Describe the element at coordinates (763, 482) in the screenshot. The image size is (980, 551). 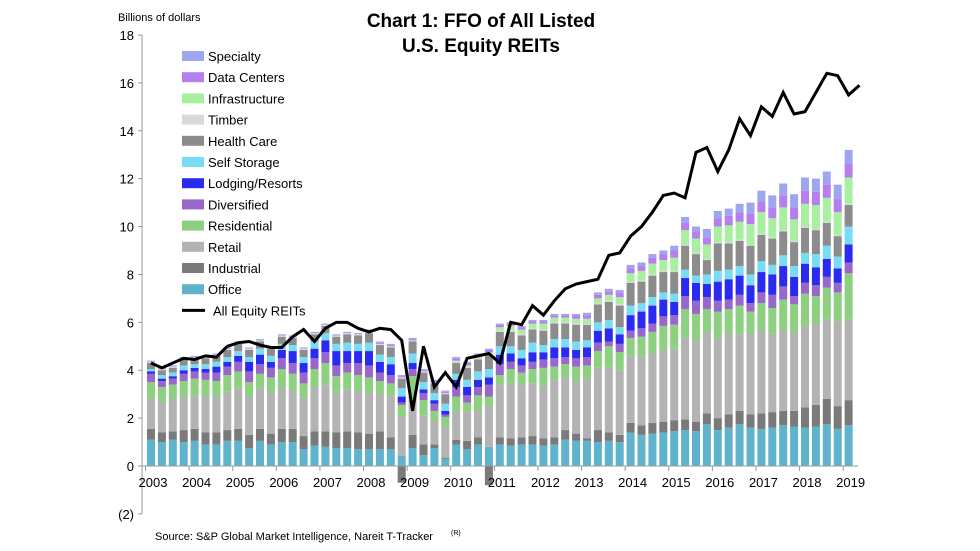
I see `x-tick-label: 2017` at that location.